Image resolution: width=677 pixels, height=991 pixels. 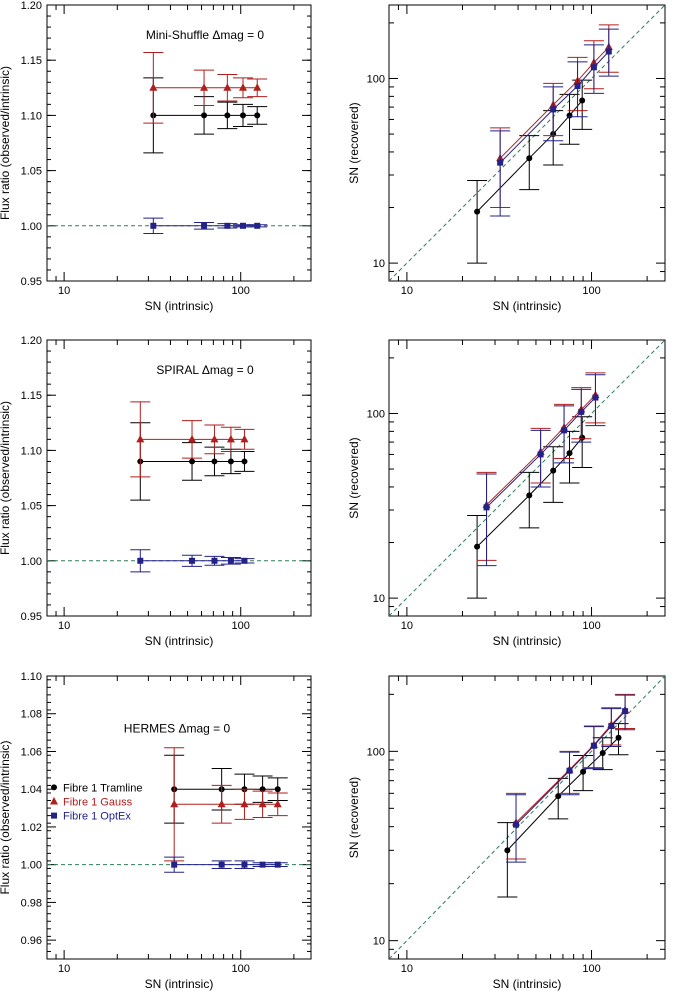 What do you see at coordinates (102, 788) in the screenshot?
I see `legend-label: Fibre 1 Tramline` at bounding box center [102, 788].